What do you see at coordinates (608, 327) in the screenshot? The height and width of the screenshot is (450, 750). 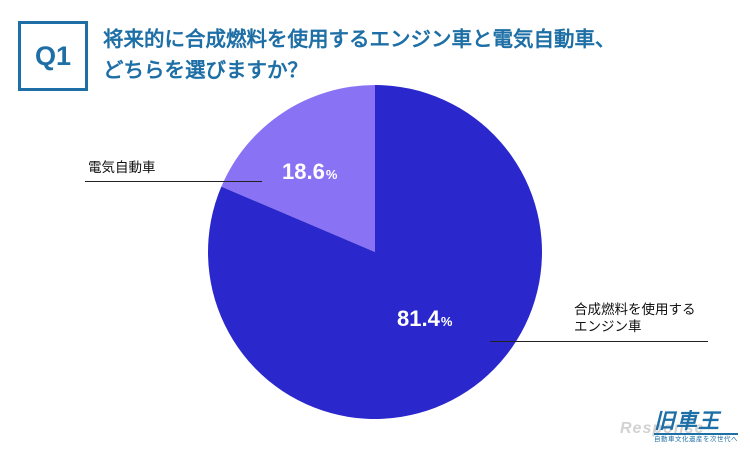 I see `slice-label-synfuel-line-2: エンジン車` at bounding box center [608, 327].